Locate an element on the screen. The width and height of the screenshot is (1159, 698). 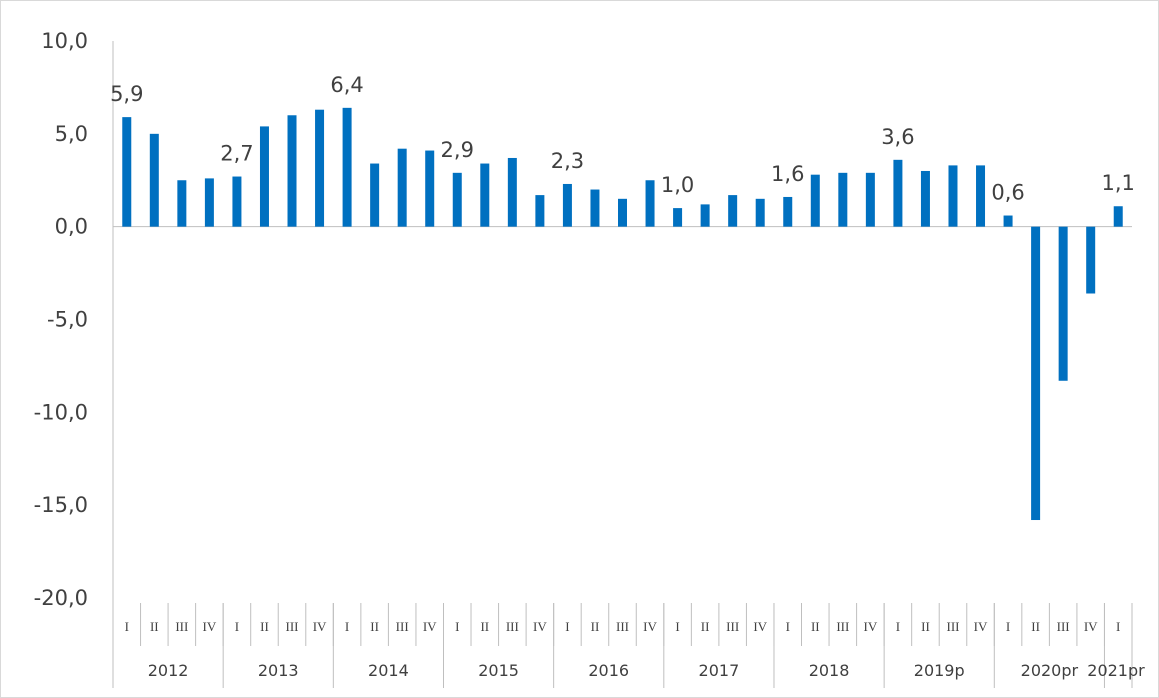
y-axis-tick-labels: 10,0 5,0 0,0 -5,0 -10,0 -15,0 -20,0 is located at coordinates (61, 319).